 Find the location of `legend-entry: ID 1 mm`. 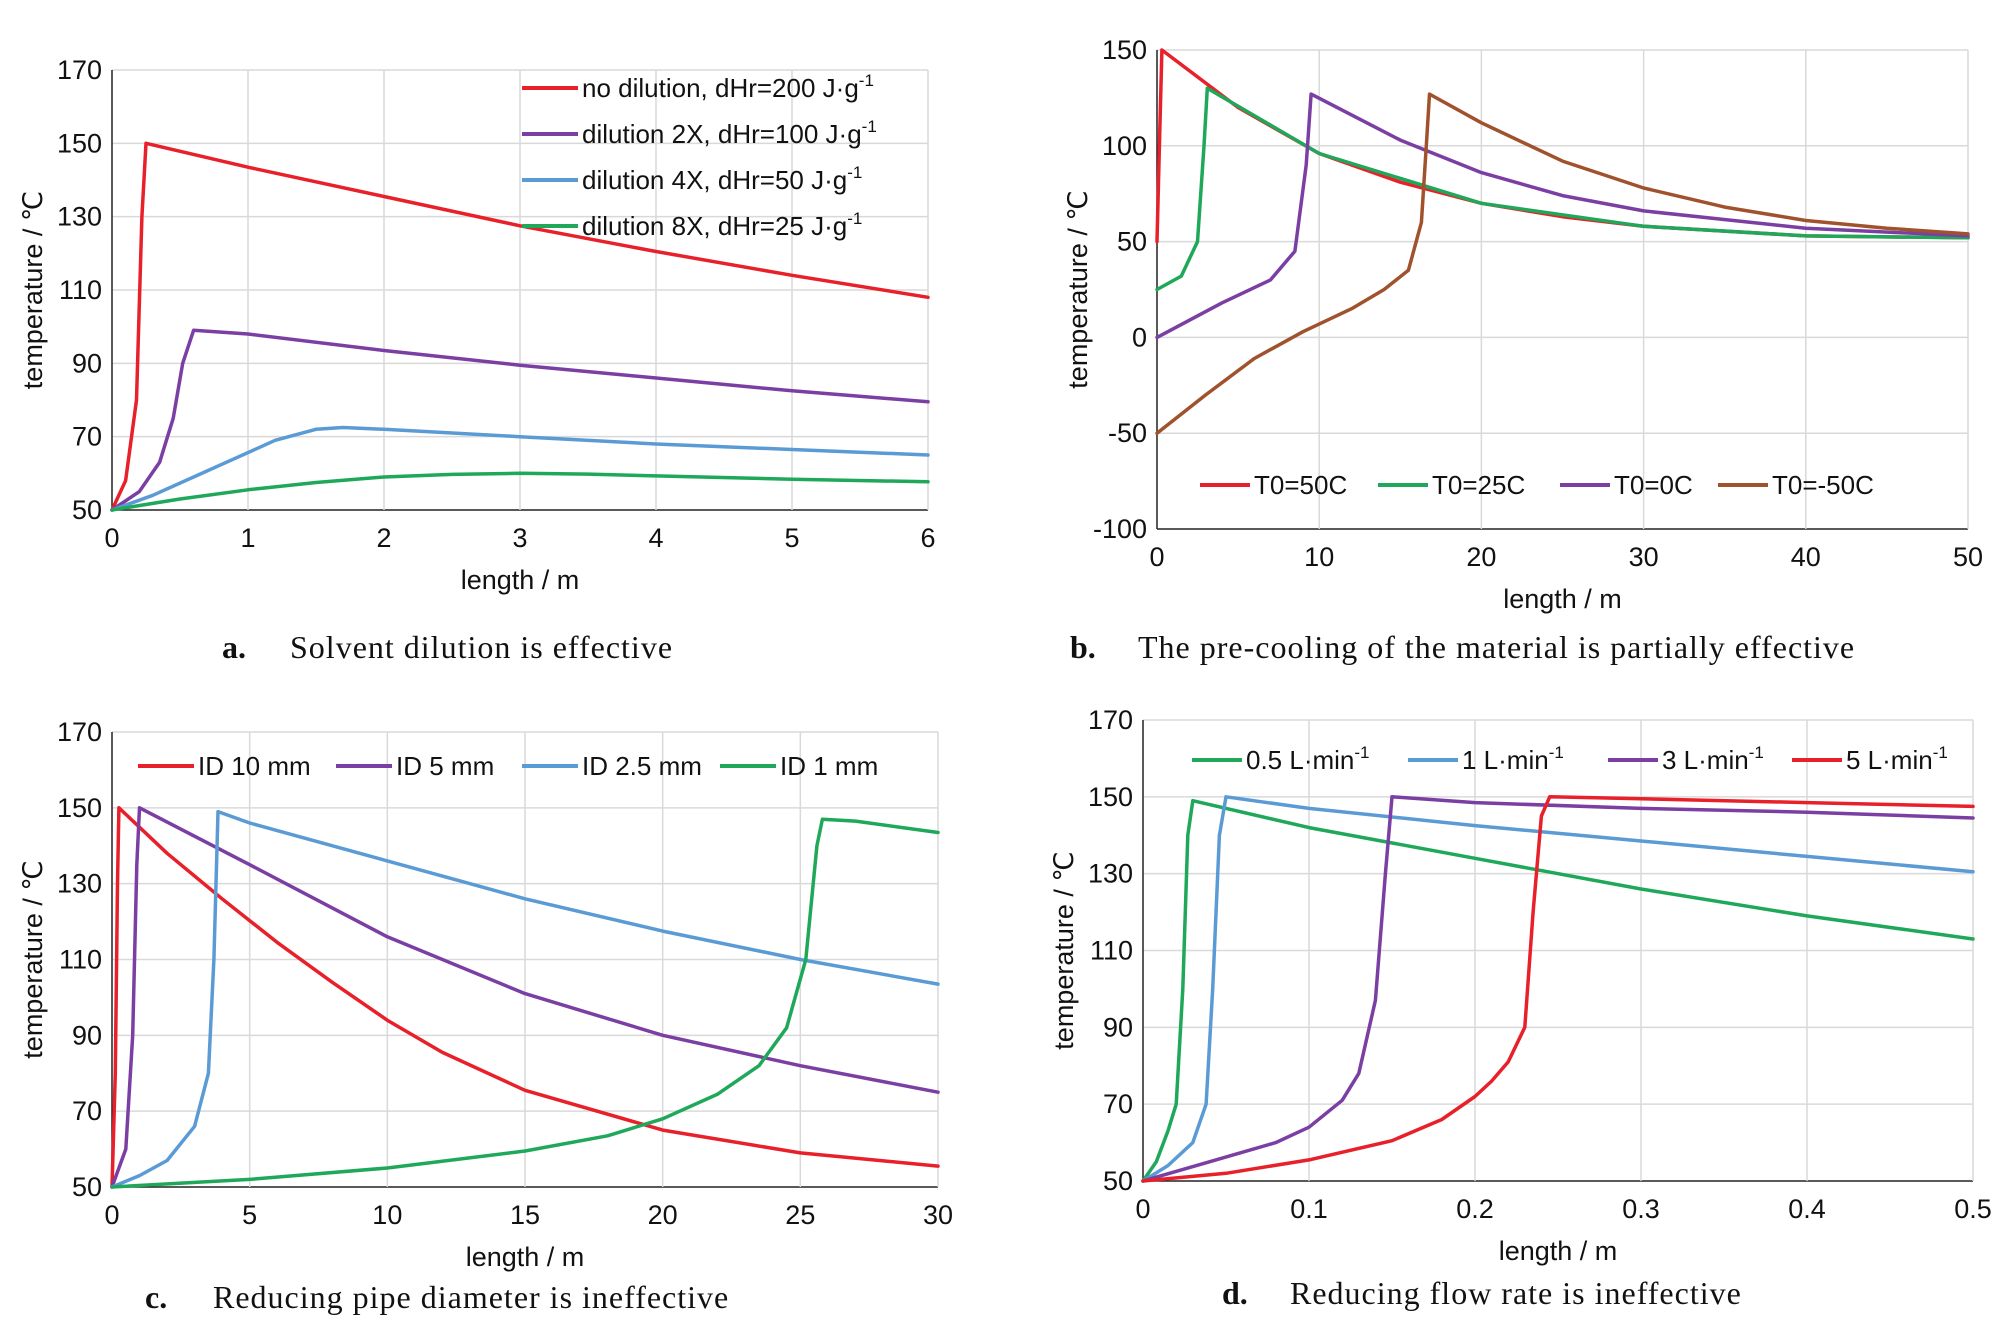

legend-entry: ID 1 mm is located at coordinates (829, 766).